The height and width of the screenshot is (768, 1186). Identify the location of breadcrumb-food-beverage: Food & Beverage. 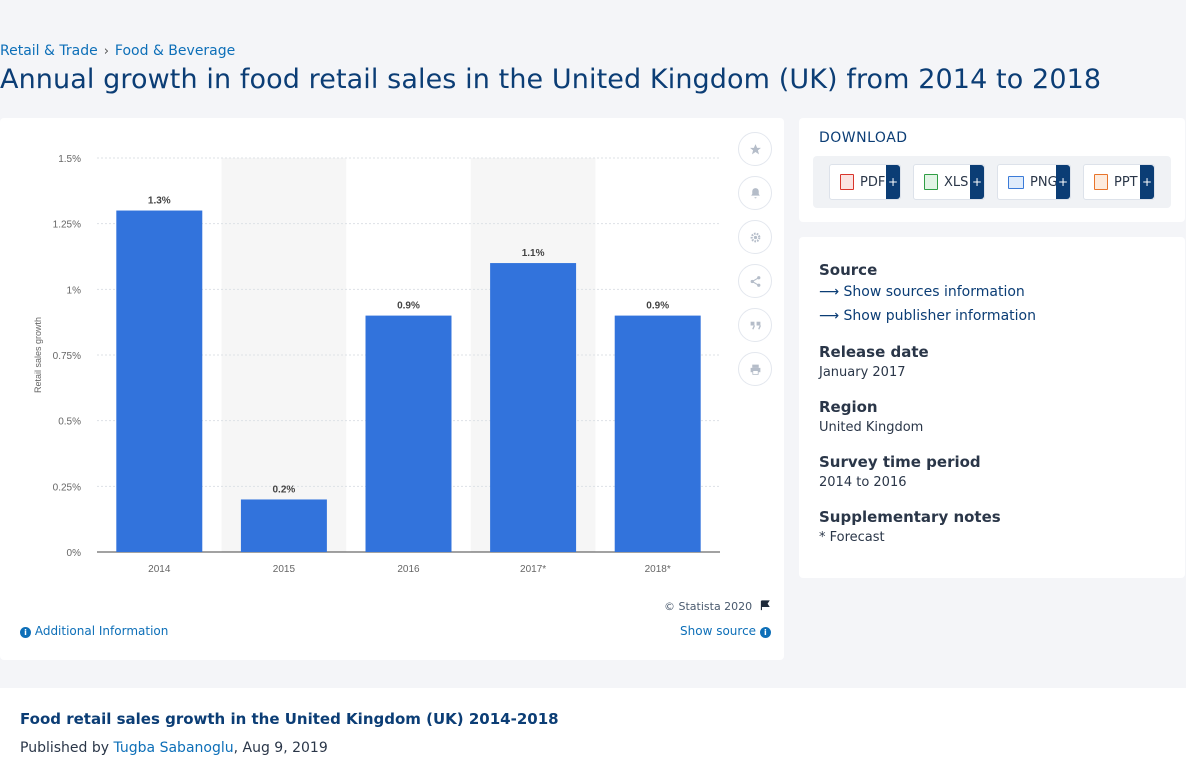
(175, 51).